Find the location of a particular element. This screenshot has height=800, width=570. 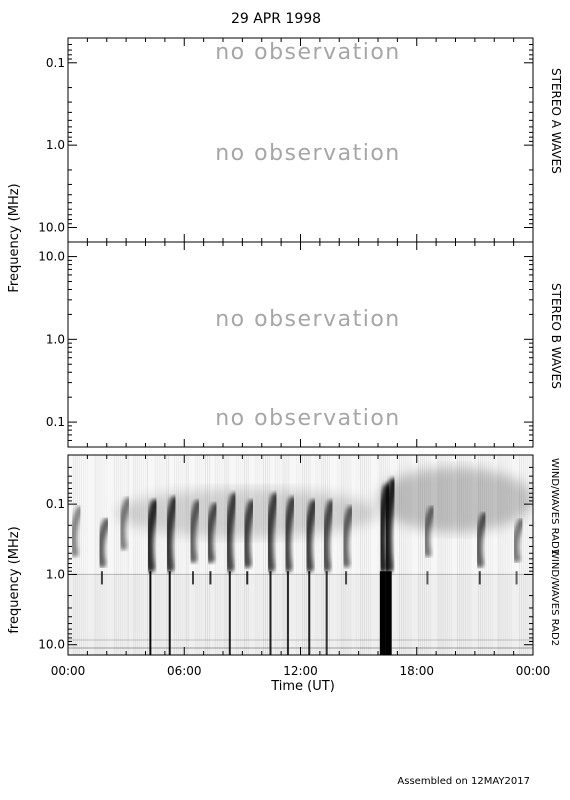

stereo-b-y-tick-label: 10.0 is located at coordinates (51, 257).